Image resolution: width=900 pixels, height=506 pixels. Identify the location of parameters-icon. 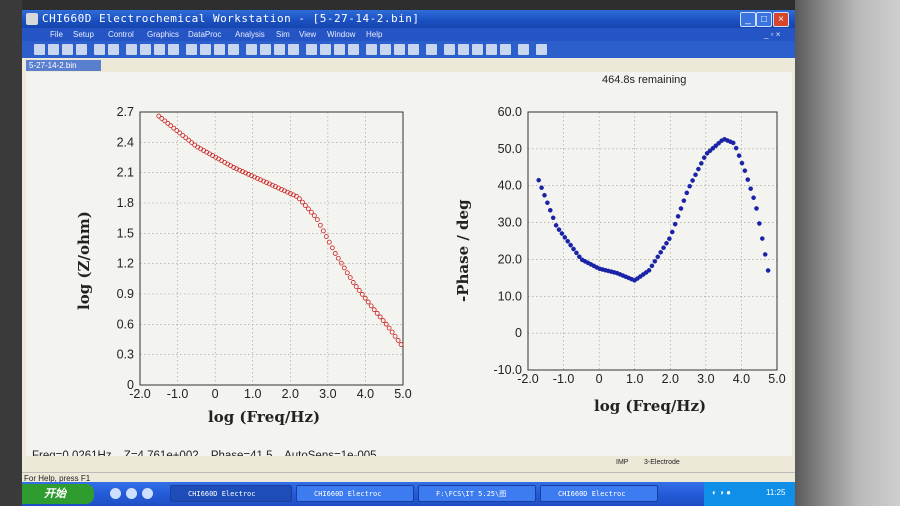
(113, 49).